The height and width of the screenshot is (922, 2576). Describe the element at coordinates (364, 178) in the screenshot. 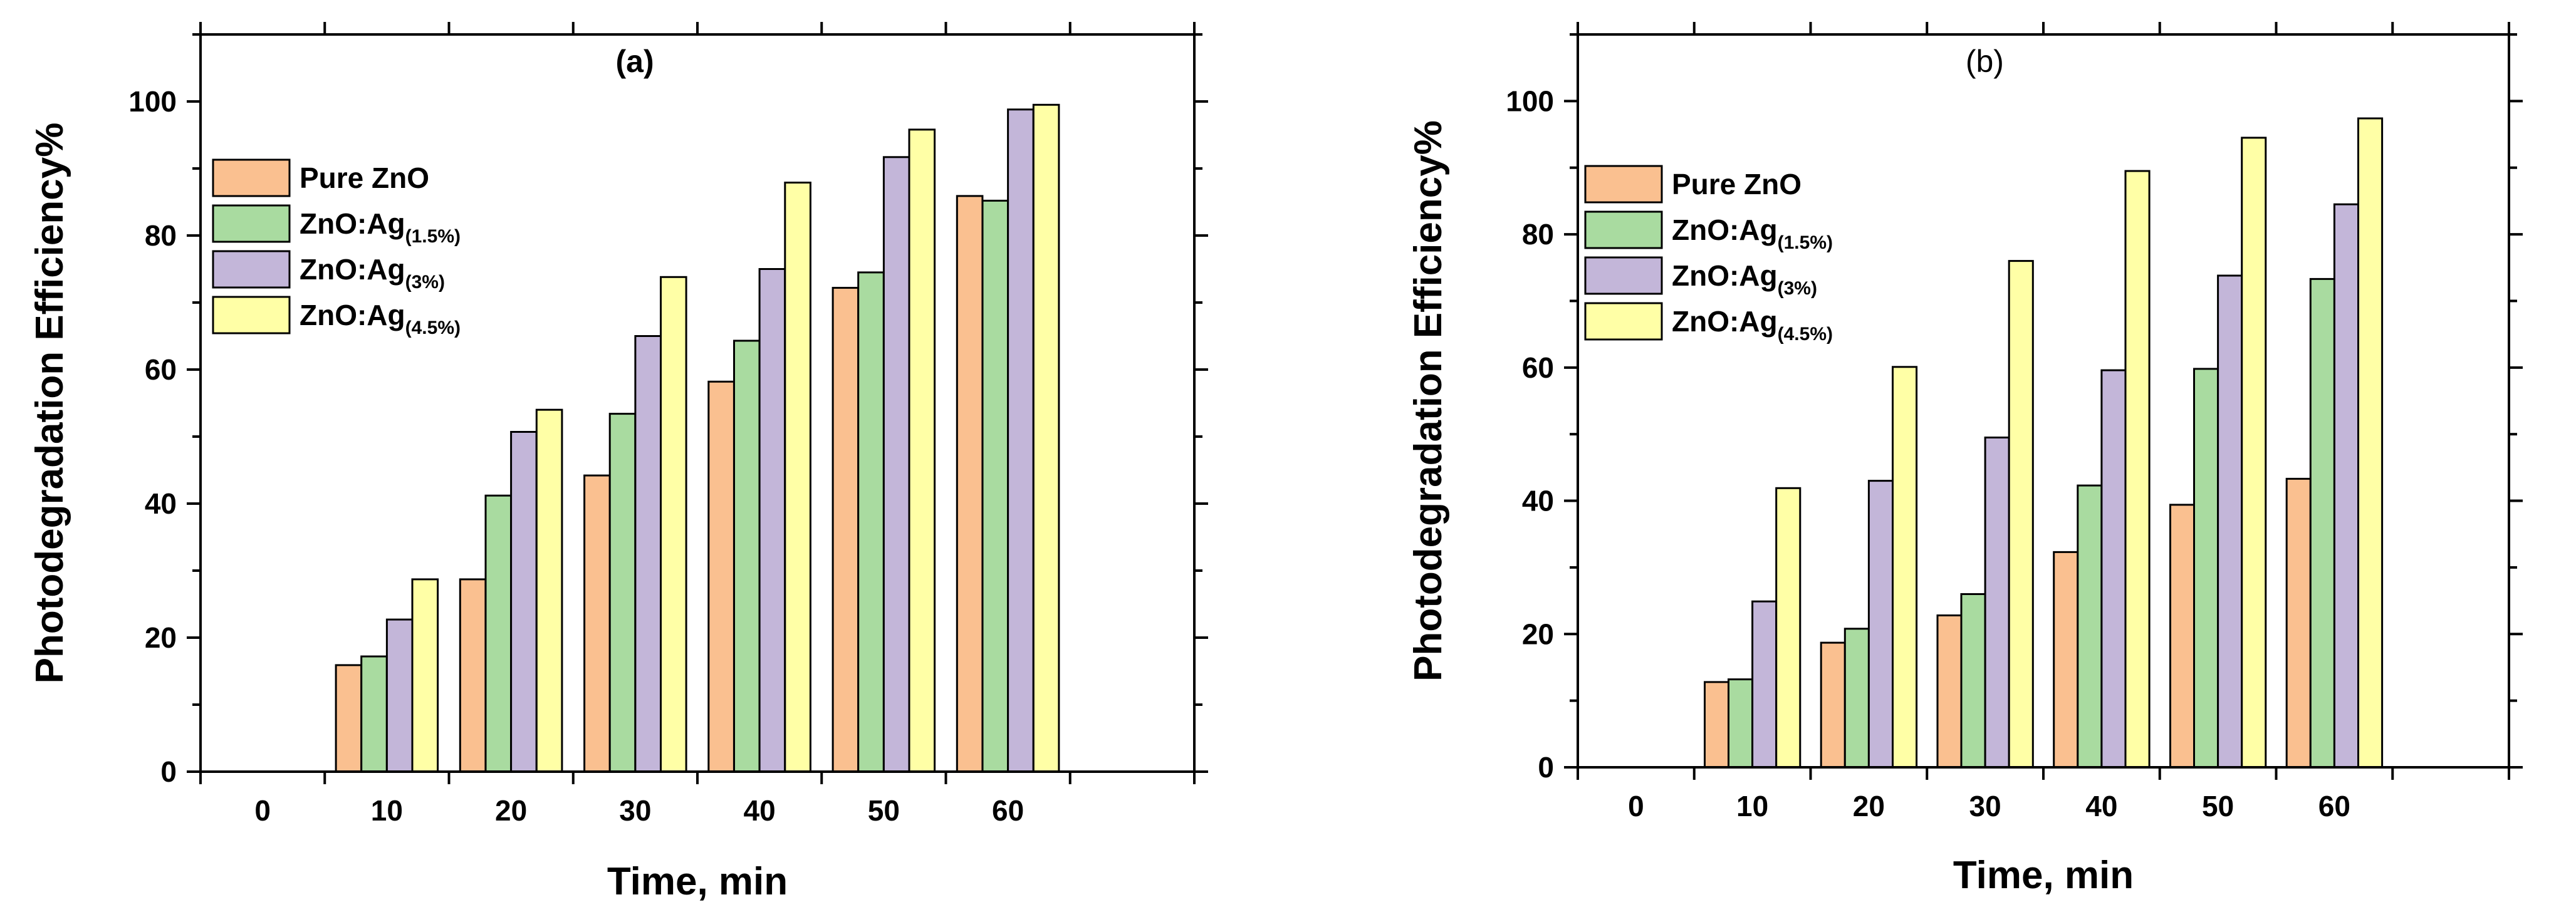

I see `legend-label: Pure ZnO` at that location.